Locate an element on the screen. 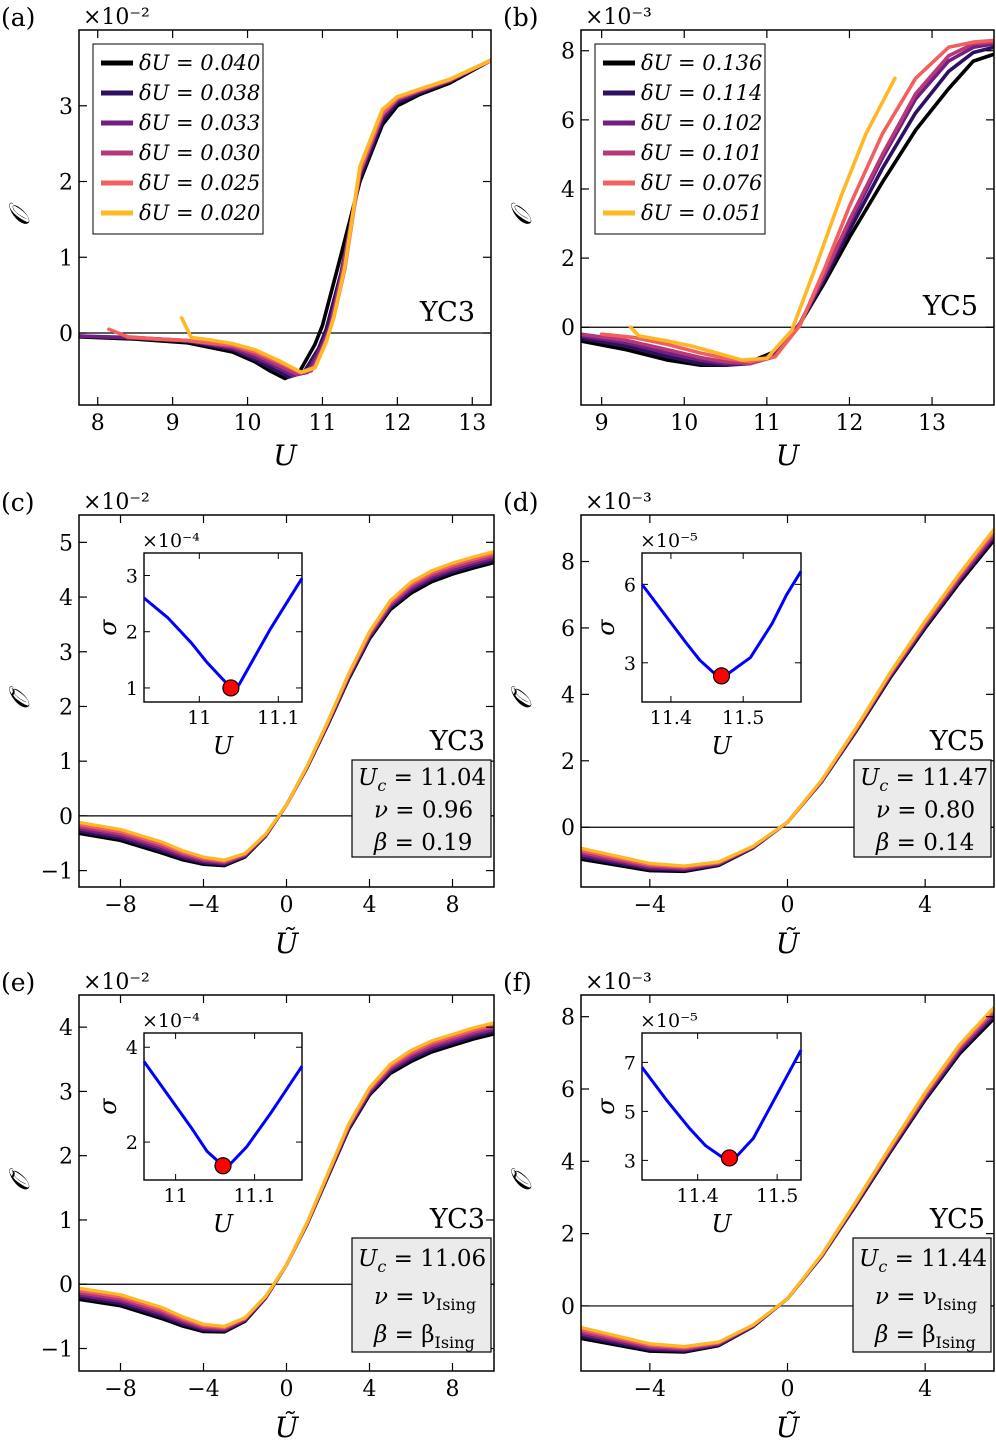 This screenshot has width=996, height=1451. legend-label: δU = 0.076 is located at coordinates (701, 183).